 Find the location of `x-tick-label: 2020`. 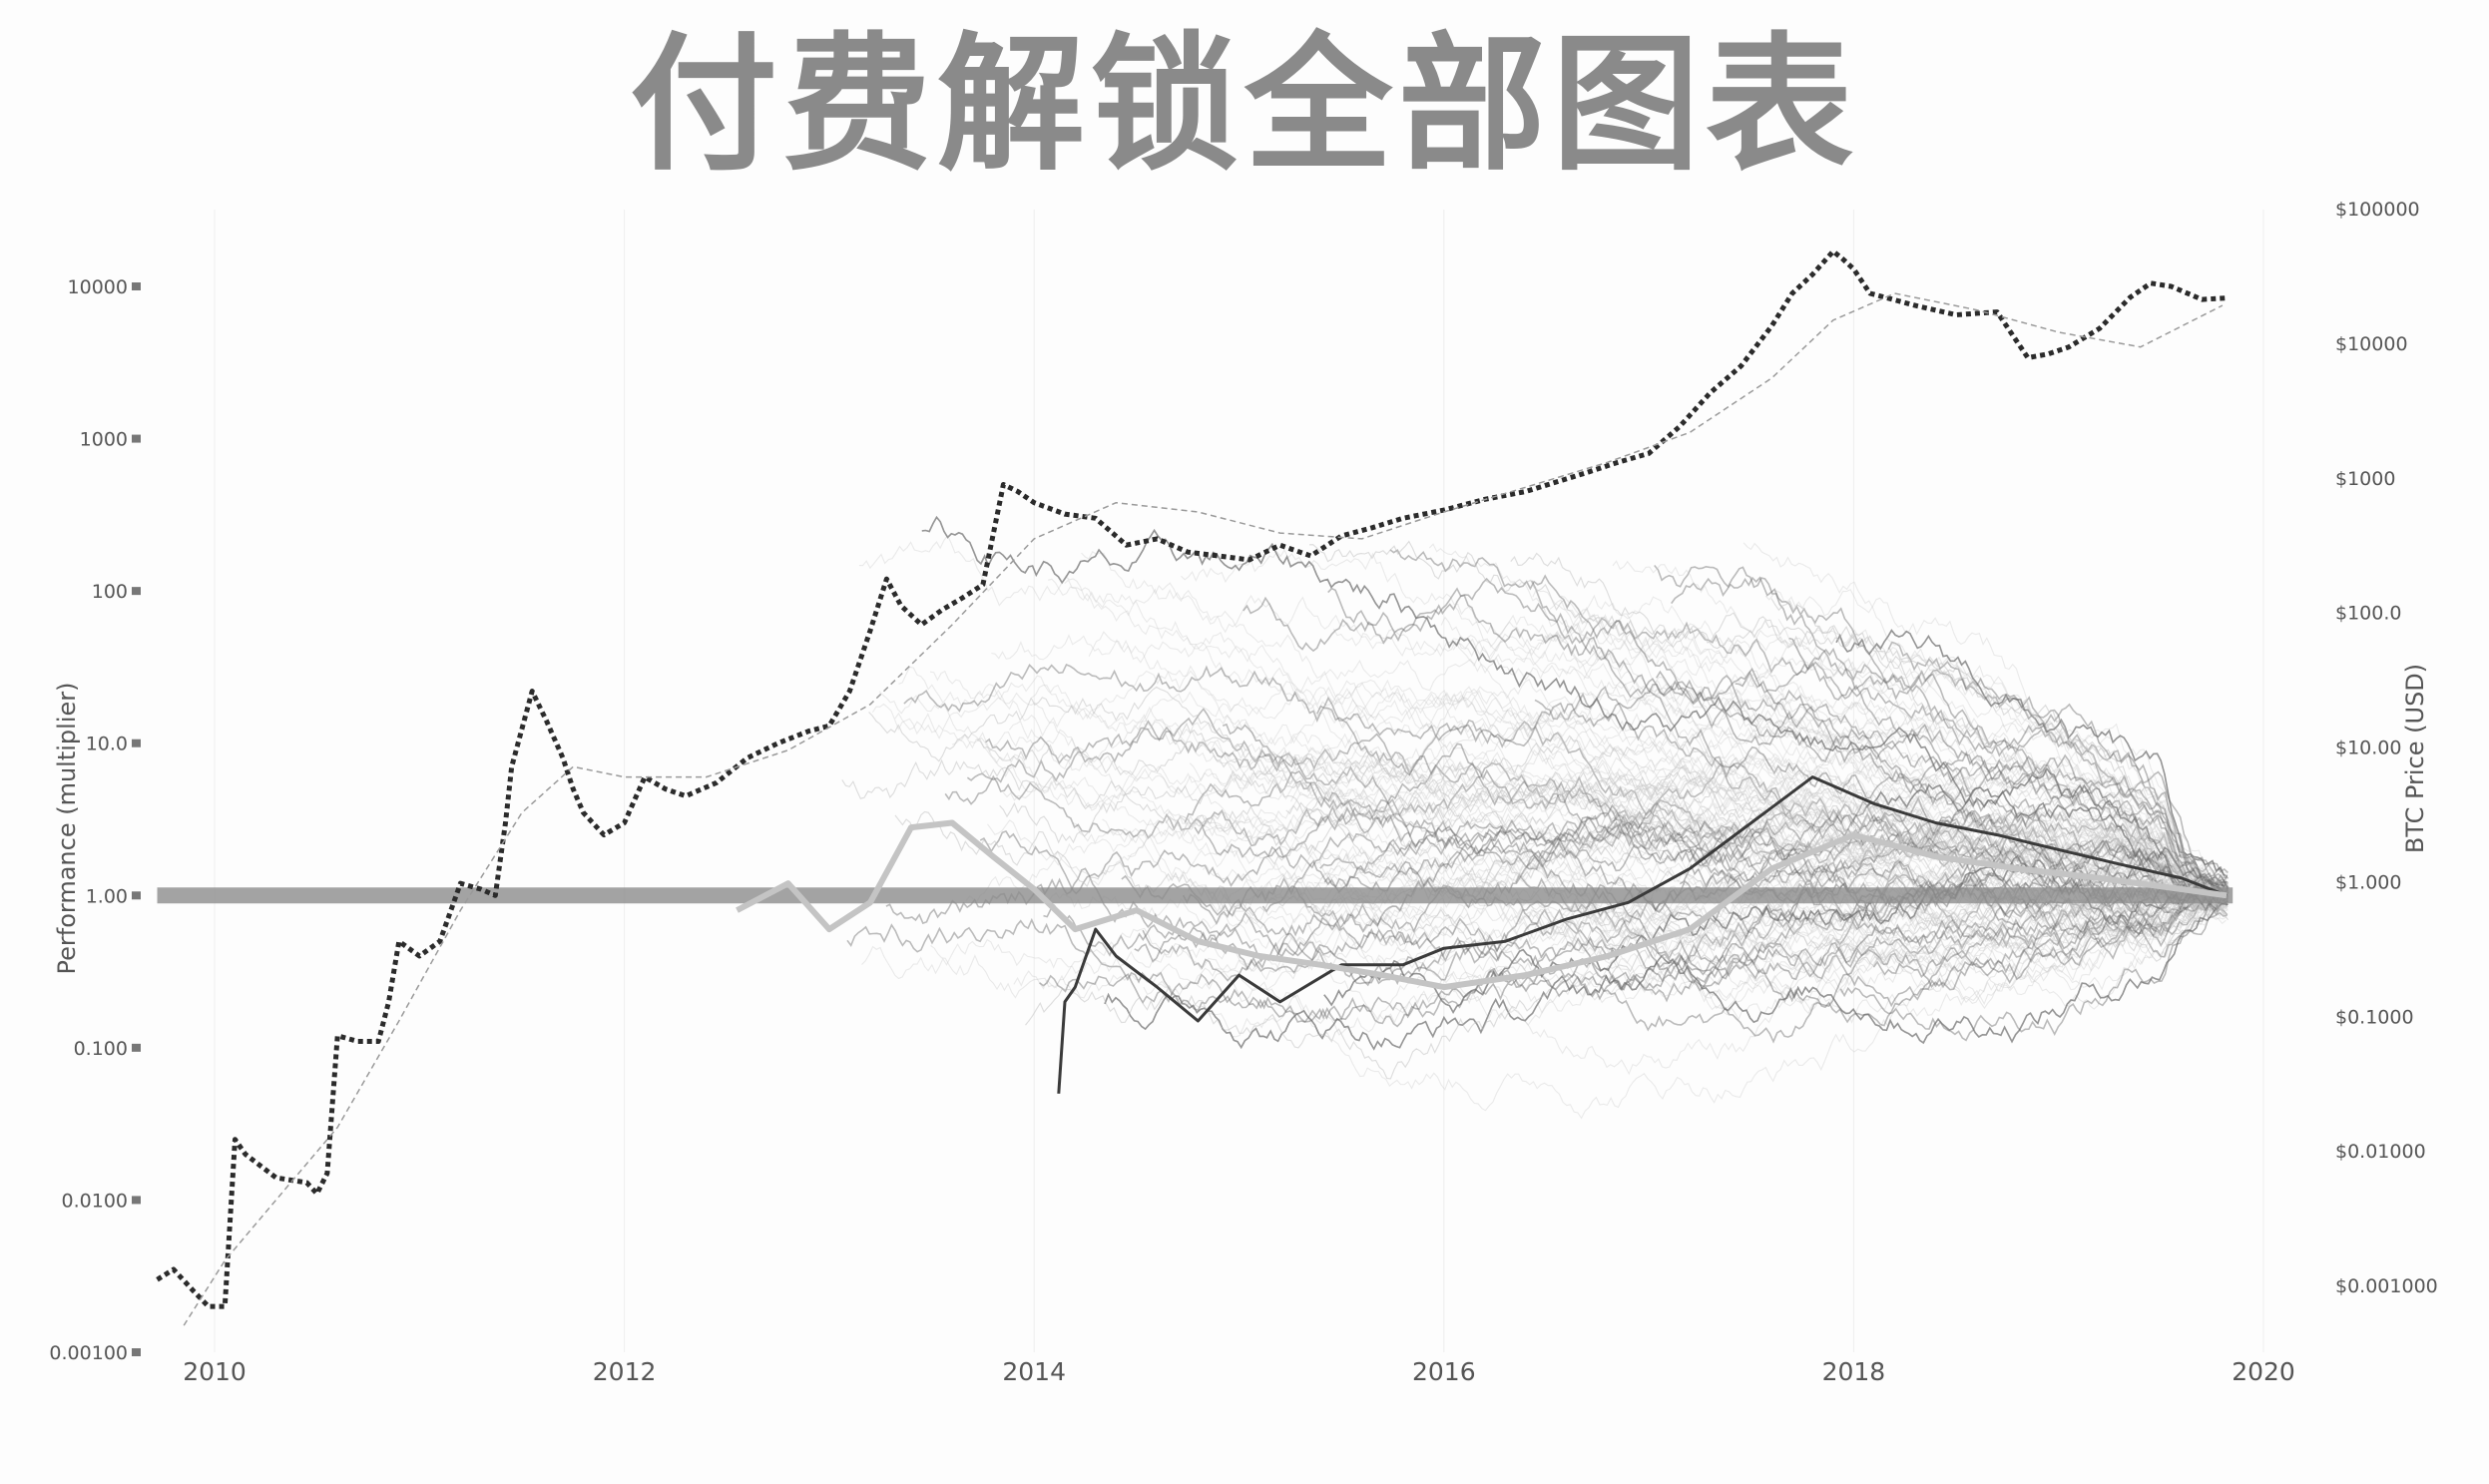

x-tick-label: 2020 is located at coordinates (2264, 1371).